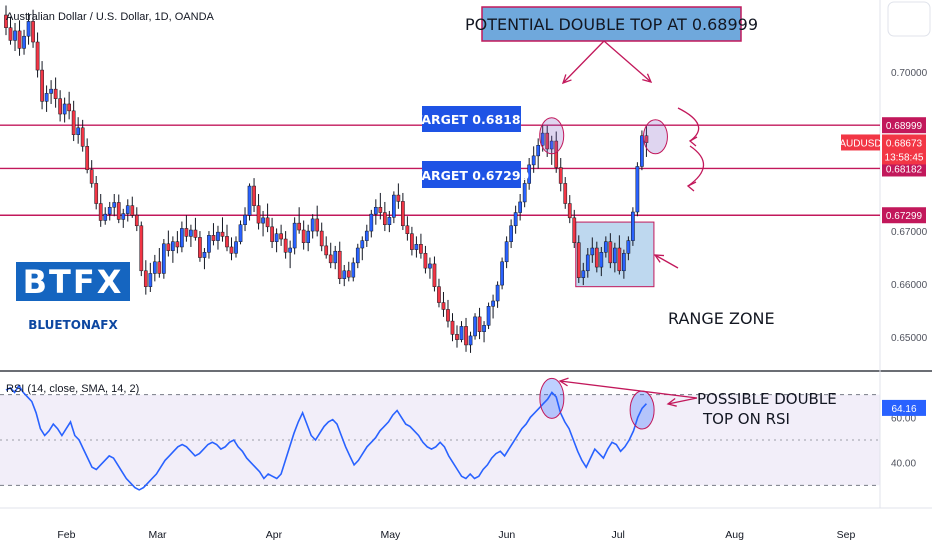 The width and height of the screenshot is (932, 550). Describe the element at coordinates (682, 402) in the screenshot. I see `arrow-to-rsi-second-peak` at that location.